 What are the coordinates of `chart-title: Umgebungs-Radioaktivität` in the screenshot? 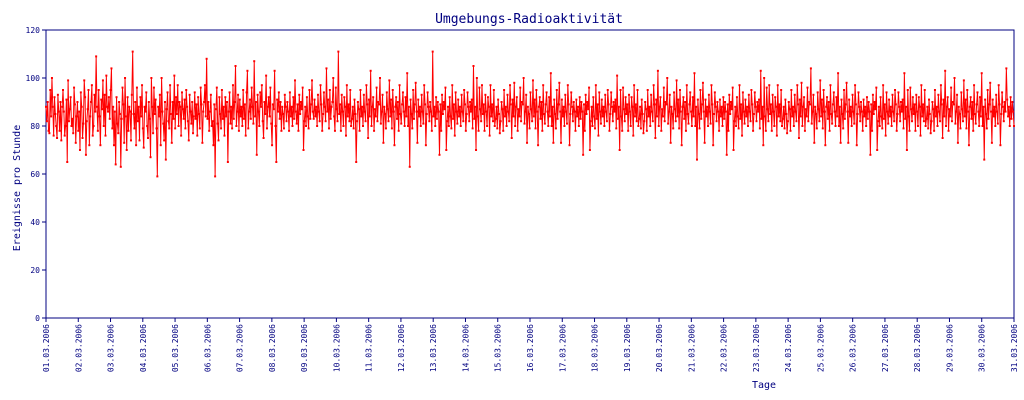 It's located at (529, 19).